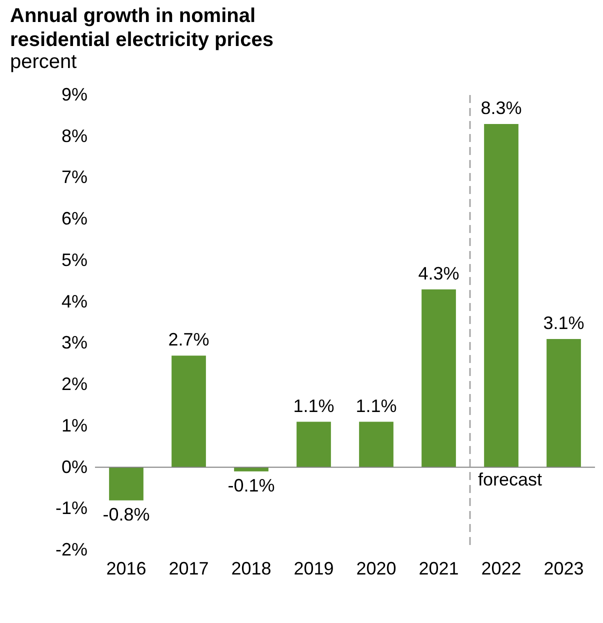 The height and width of the screenshot is (623, 603). What do you see at coordinates (74, 94) in the screenshot?
I see `y-tick-label: 9%` at bounding box center [74, 94].